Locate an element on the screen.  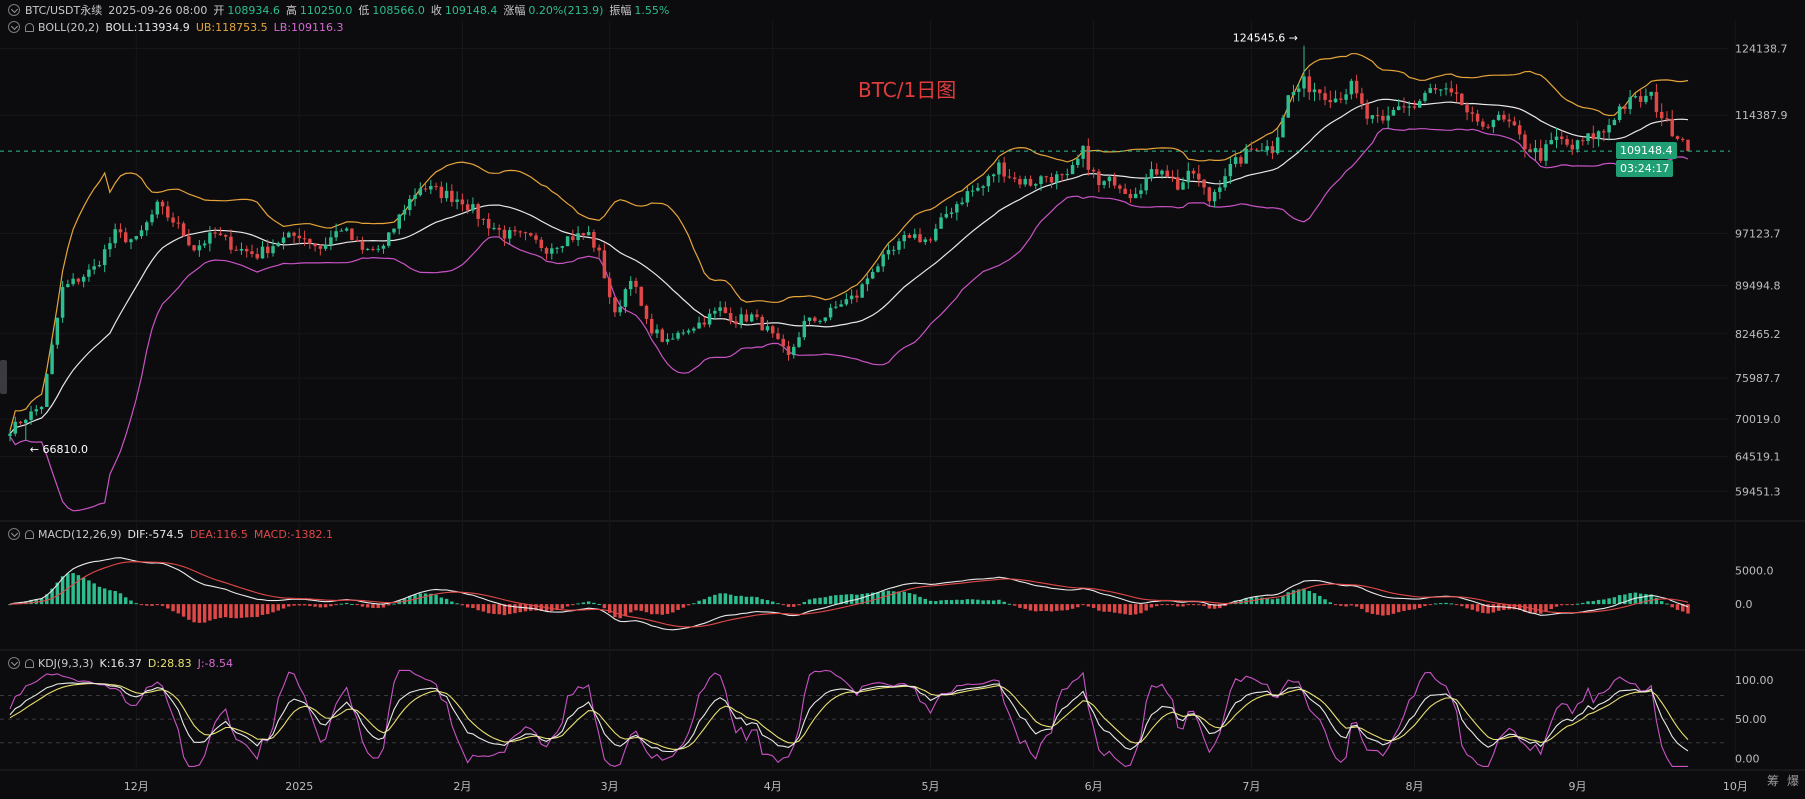
macd-dea-line is located at coordinates (849, 594).